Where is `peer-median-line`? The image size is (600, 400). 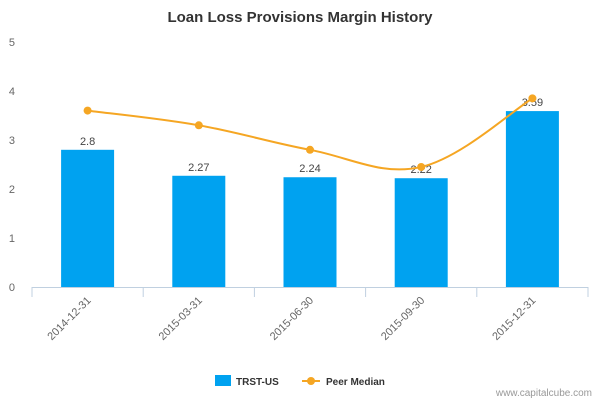 peer-median-line is located at coordinates (310, 134).